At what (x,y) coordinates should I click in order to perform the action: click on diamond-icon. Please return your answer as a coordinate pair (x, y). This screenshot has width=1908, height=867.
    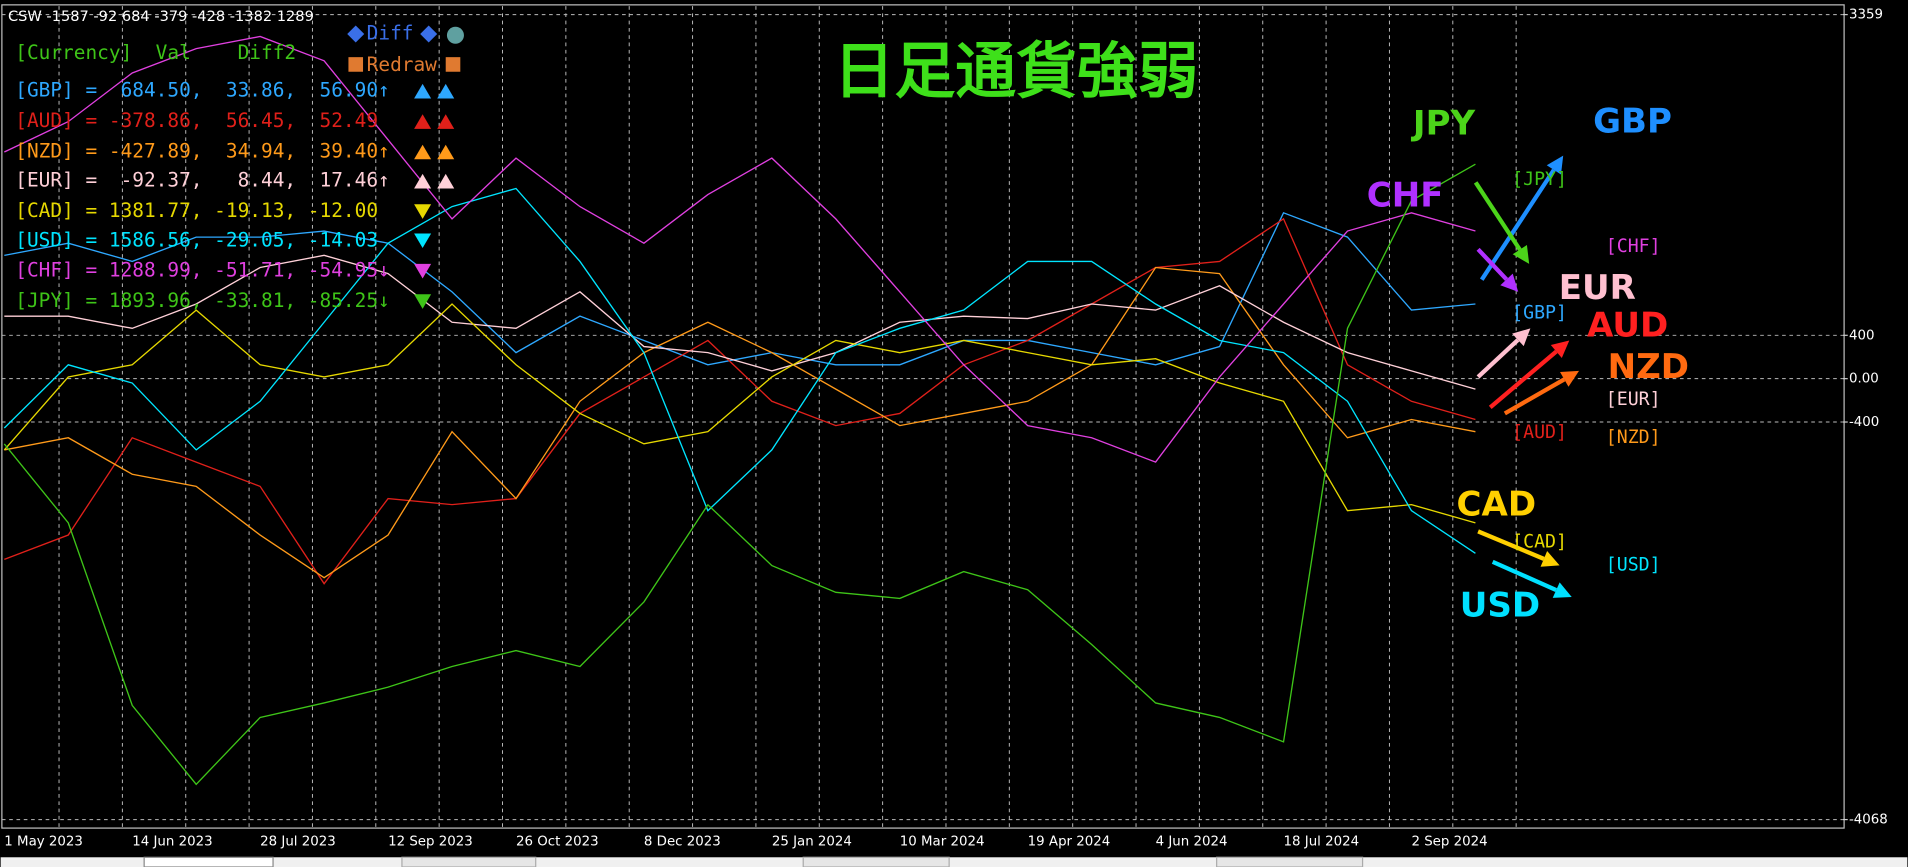
    Looking at the image, I should click on (429, 34).